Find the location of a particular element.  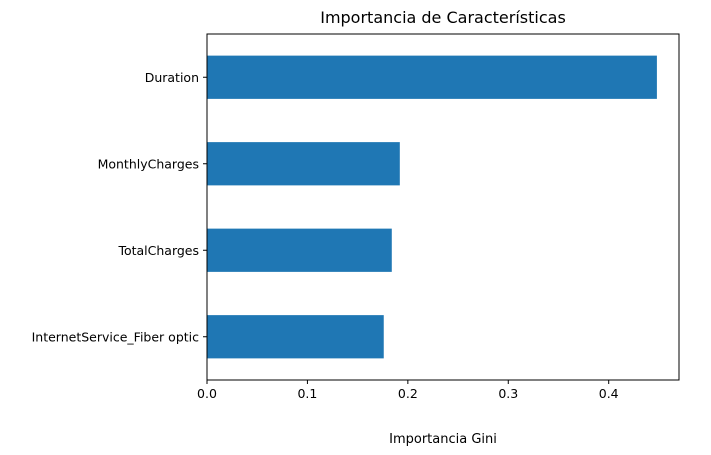

x-axis-ticks: 0.0 0.1 0.2 0.3 0.4 is located at coordinates (408, 390).